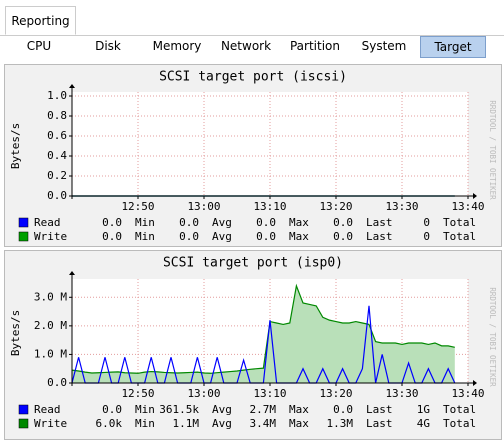 The width and height of the screenshot is (504, 442). What do you see at coordinates (50, 353) in the screenshot?
I see `y-tick-label: 1.0 M` at bounding box center [50, 353].